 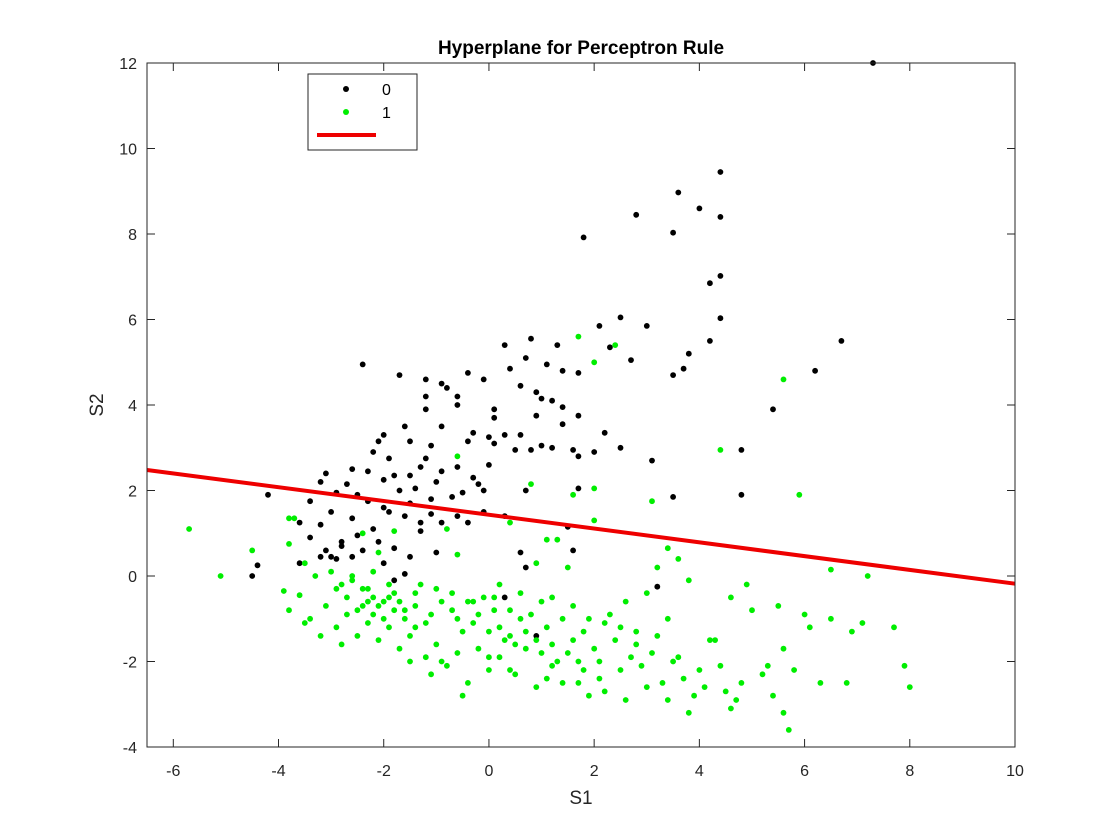 What do you see at coordinates (130, 748) in the screenshot?
I see `y-tick-label: -4` at bounding box center [130, 748].